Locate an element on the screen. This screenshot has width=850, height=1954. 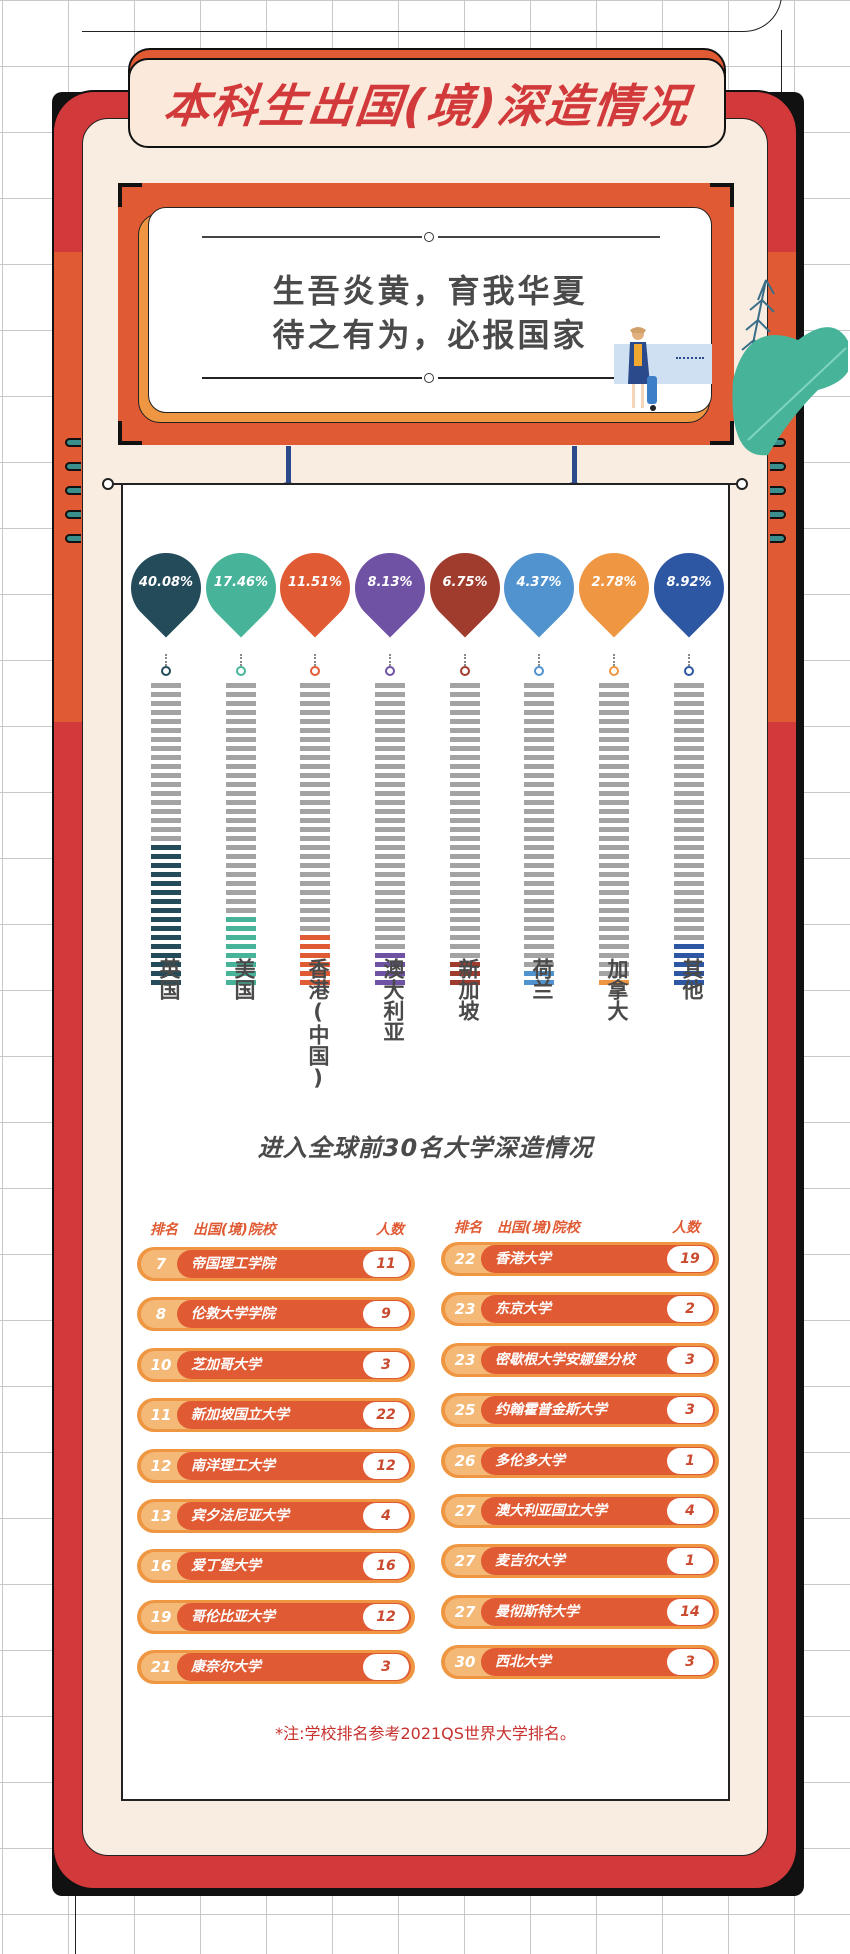
school-name: 曼彻斯特大学 is located at coordinates (537, 1611).